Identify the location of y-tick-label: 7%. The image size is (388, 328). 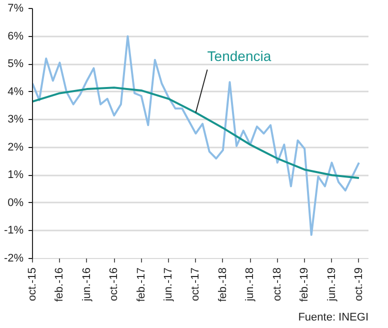
(16, 8).